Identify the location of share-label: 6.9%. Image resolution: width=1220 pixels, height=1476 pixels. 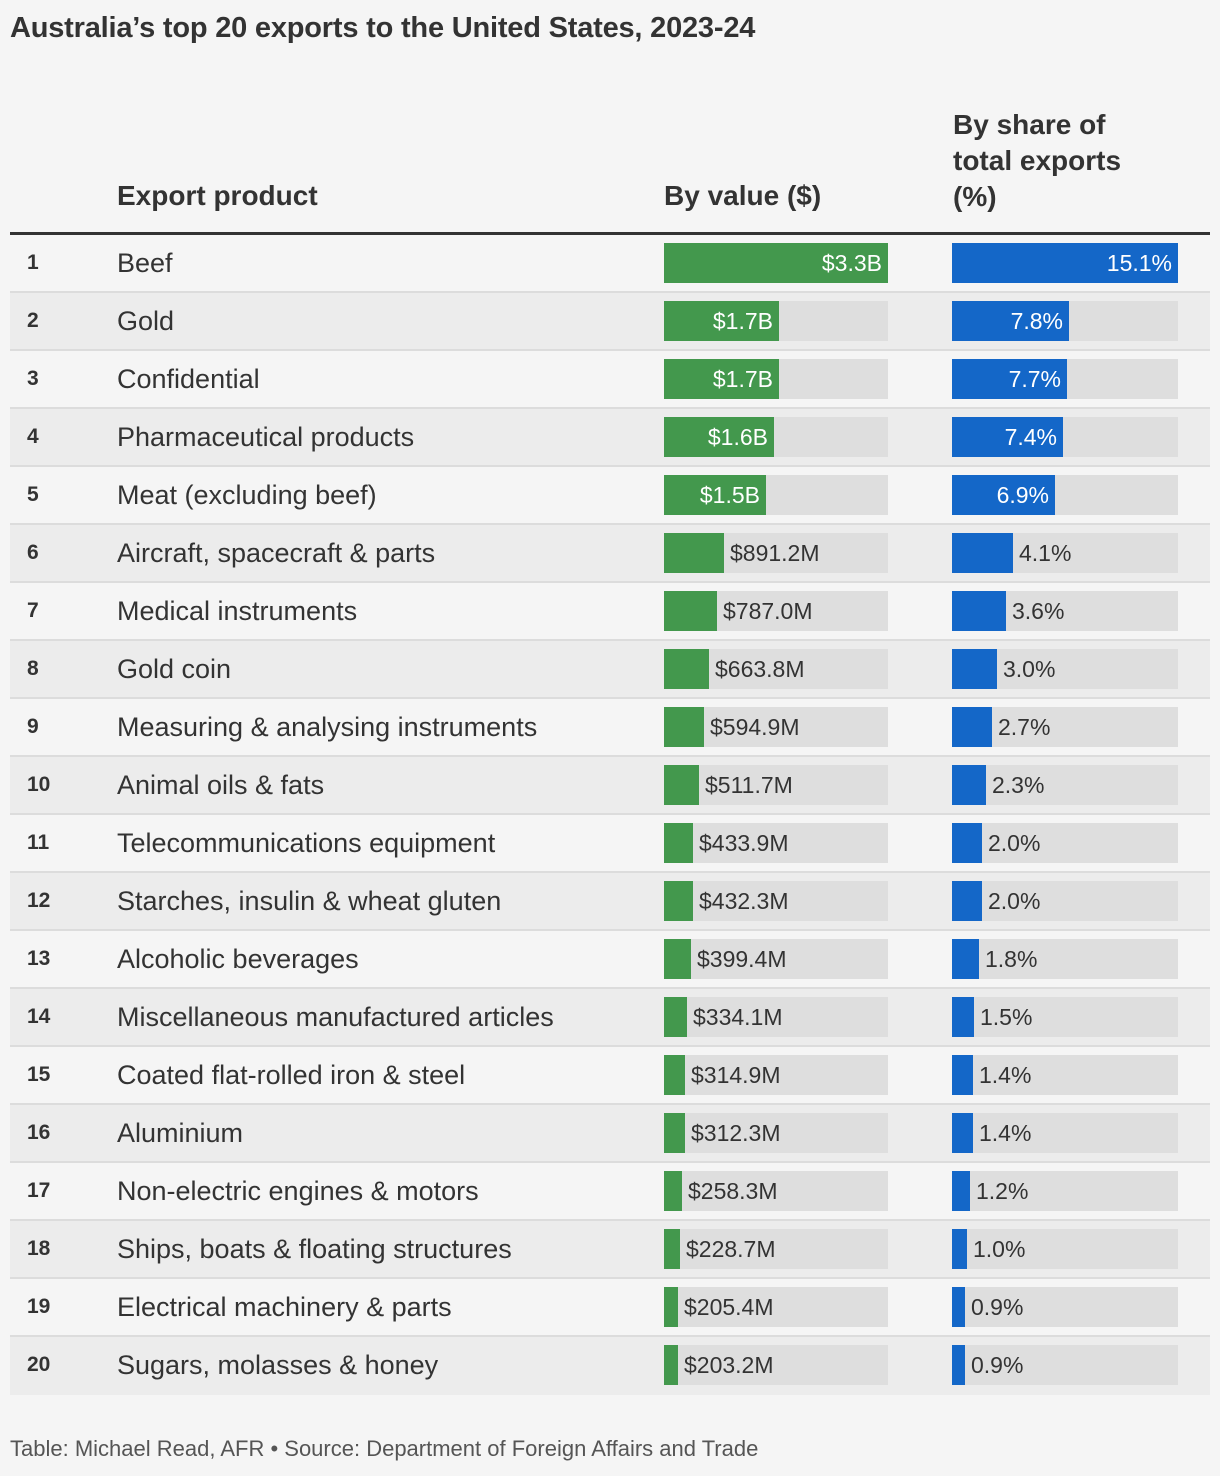
(1022, 495).